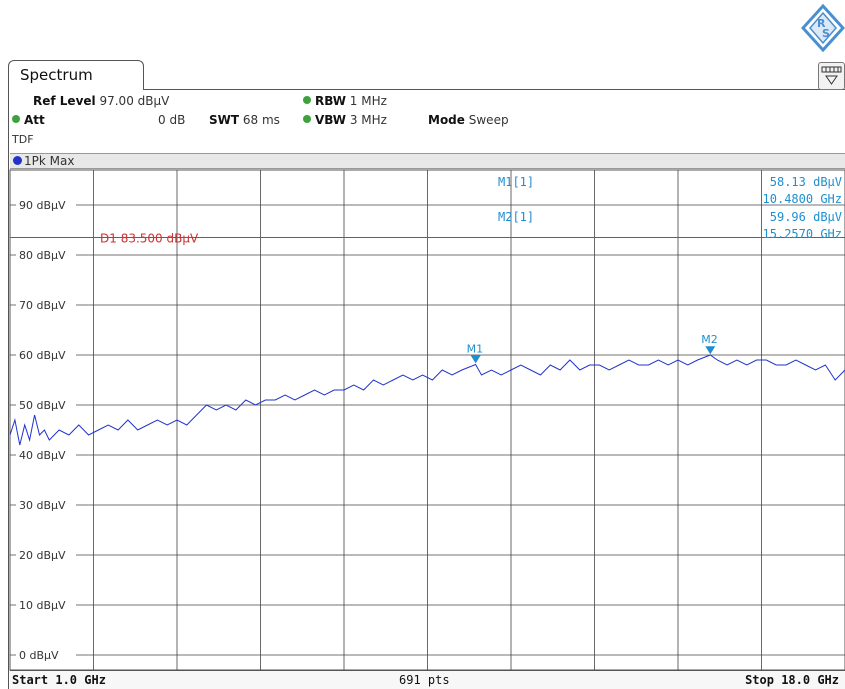 This screenshot has width=845, height=689. I want to click on rbw-label: RBW, so click(330, 101).